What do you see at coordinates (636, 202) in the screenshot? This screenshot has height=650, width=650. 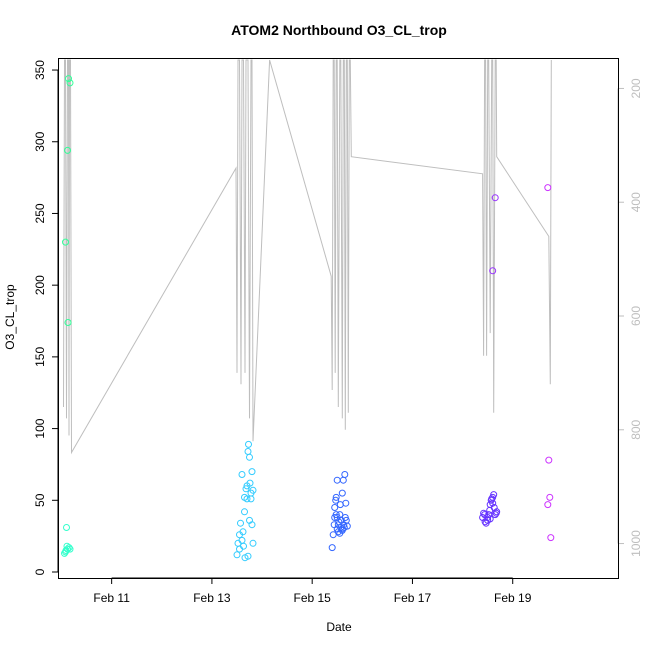 I see `secondary-tick-label: 400` at bounding box center [636, 202].